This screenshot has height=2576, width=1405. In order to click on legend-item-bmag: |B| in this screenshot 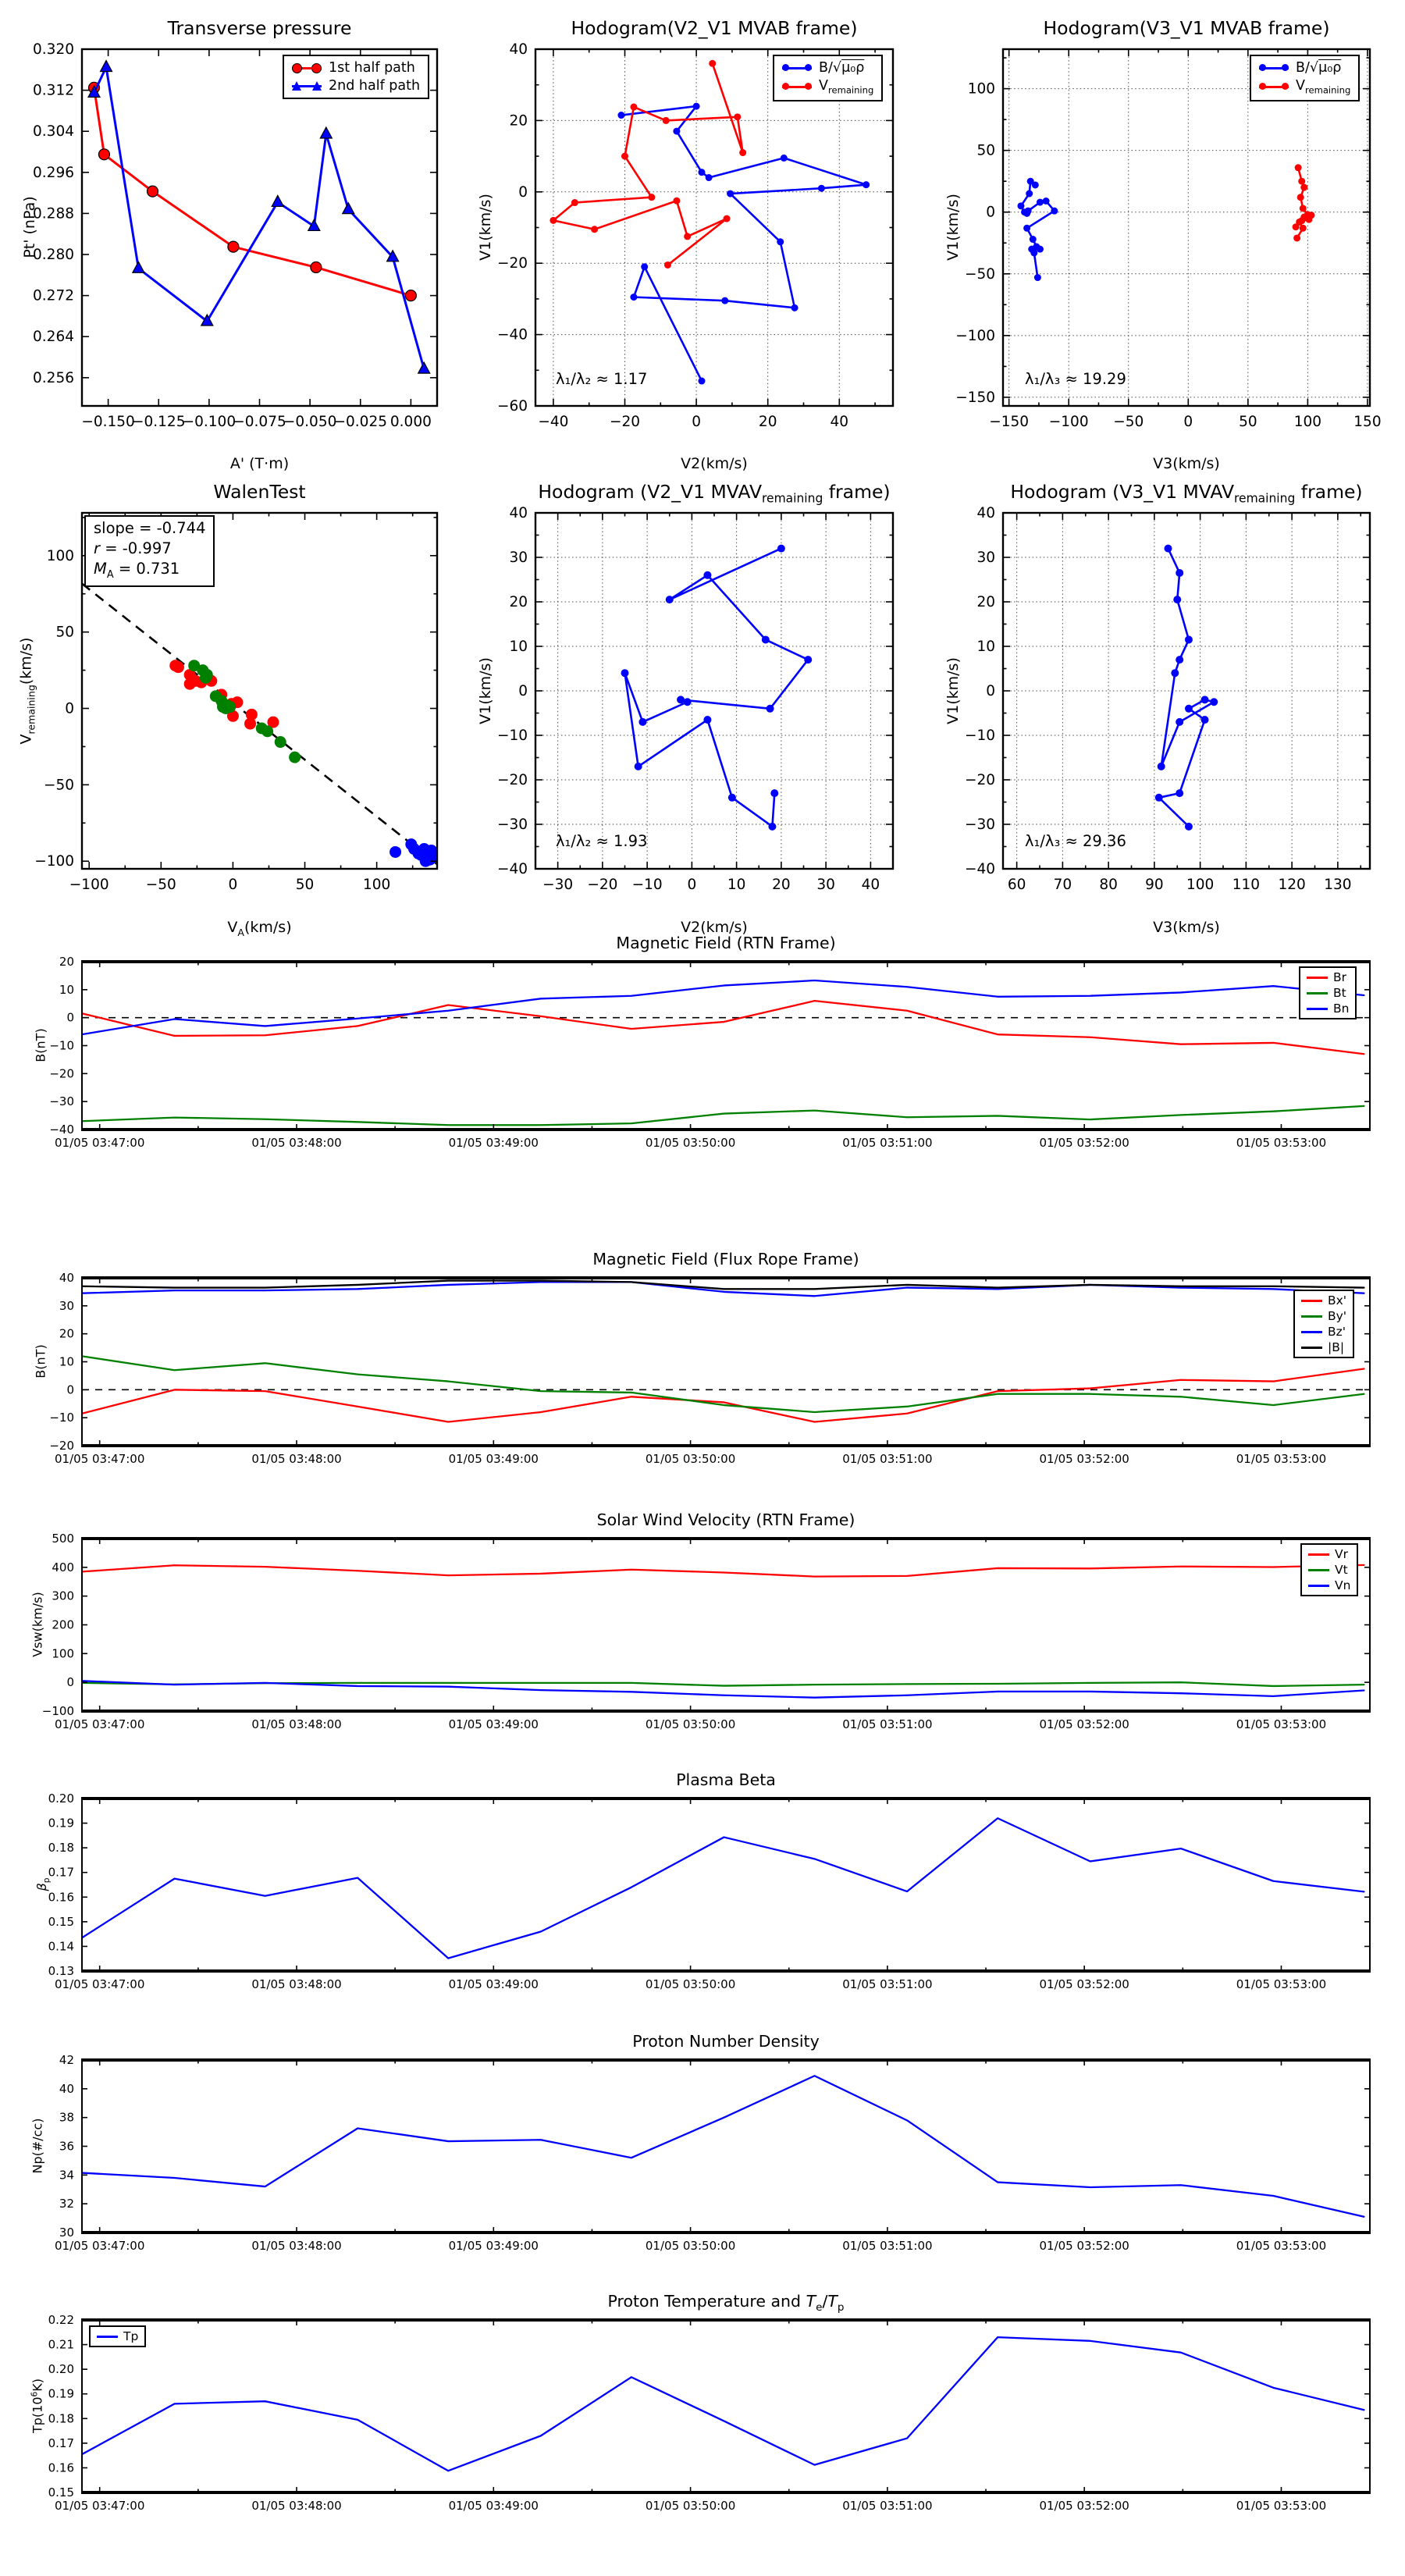, I will do `click(1323, 1347)`.